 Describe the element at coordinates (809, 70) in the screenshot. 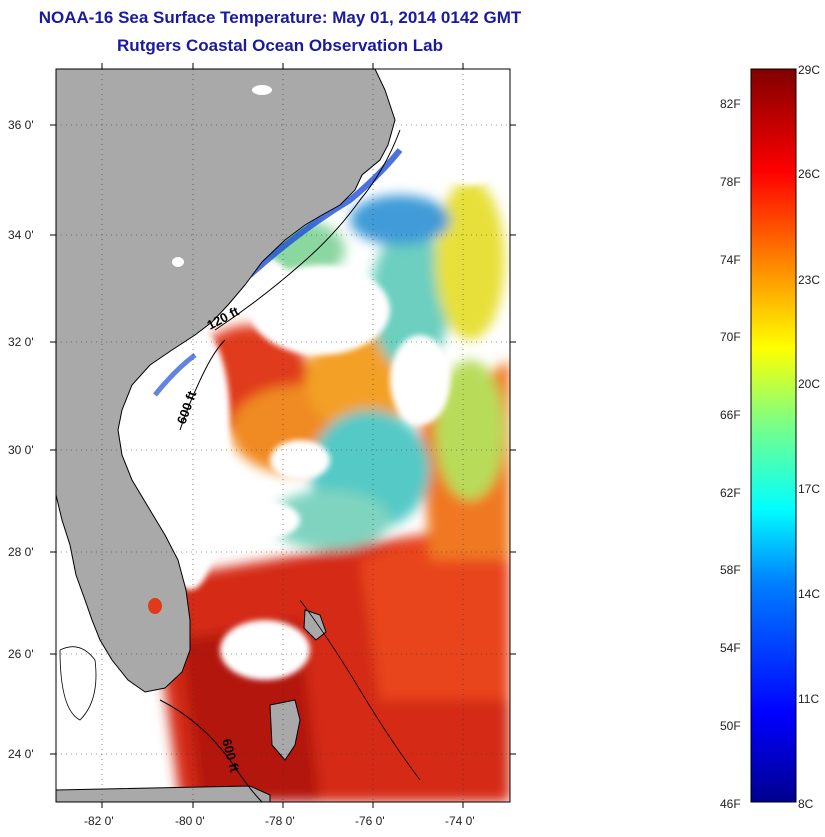

I see `cb-c-29: 29C` at that location.